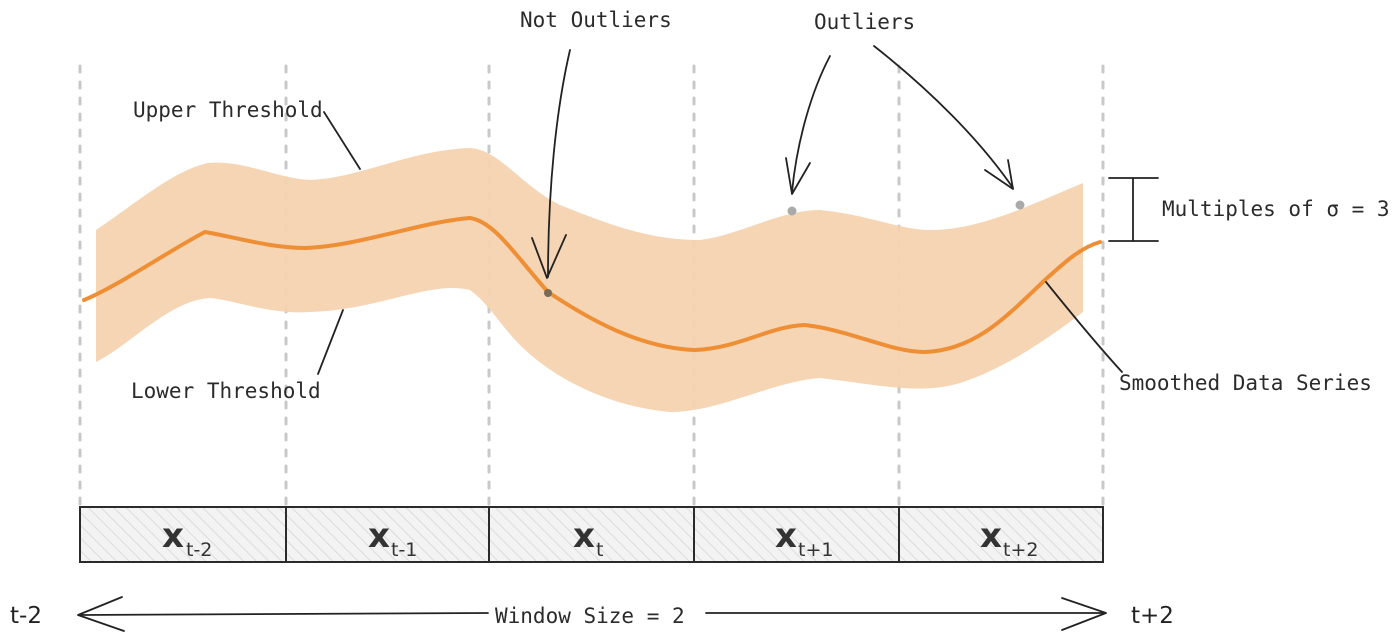 This screenshot has width=1400, height=641. What do you see at coordinates (599, 550) in the screenshot?
I see `cell-subscript: t` at bounding box center [599, 550].